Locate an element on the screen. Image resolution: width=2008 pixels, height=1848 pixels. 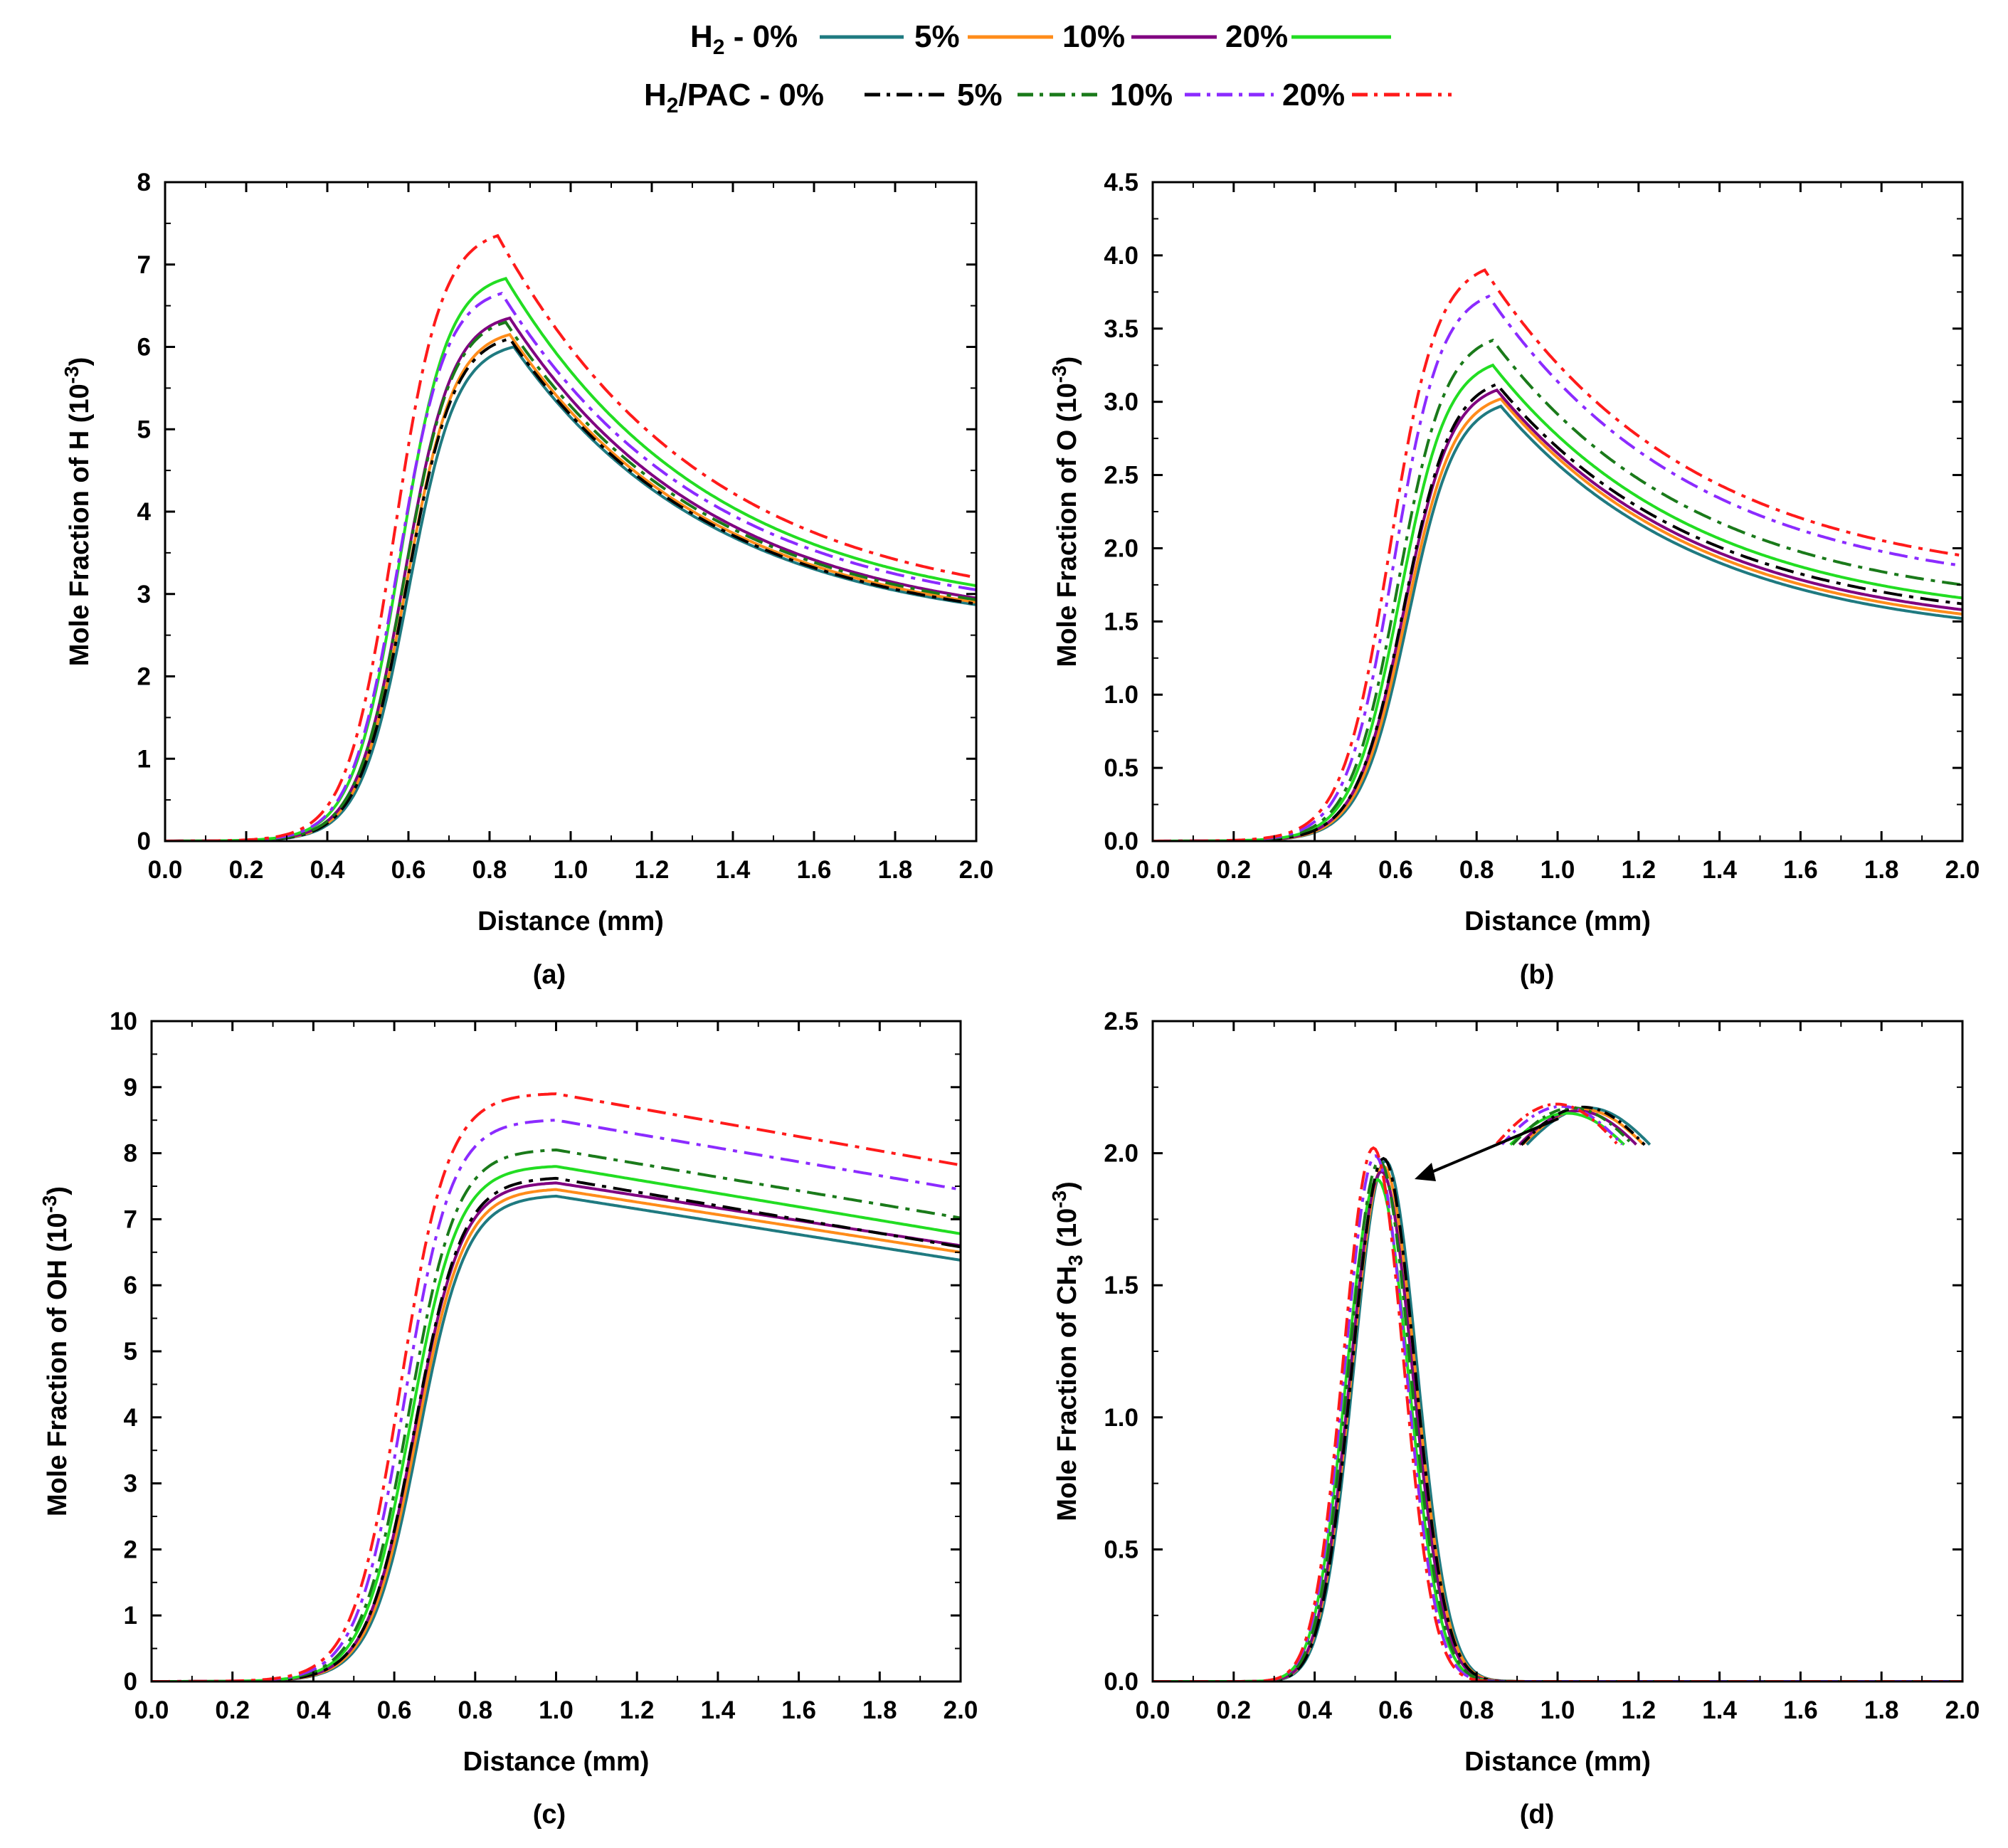
panel-caption: (c) is located at coordinates (549, 1814).